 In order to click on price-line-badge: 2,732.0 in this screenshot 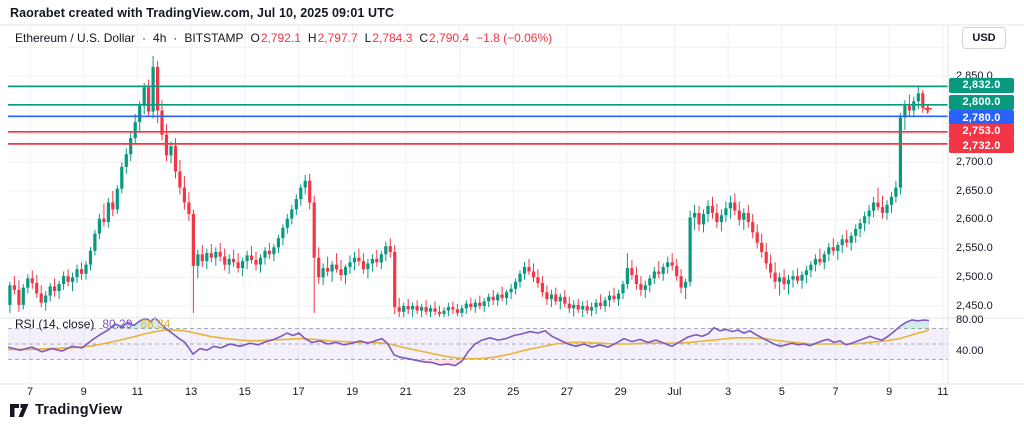, I will do `click(981, 145)`.